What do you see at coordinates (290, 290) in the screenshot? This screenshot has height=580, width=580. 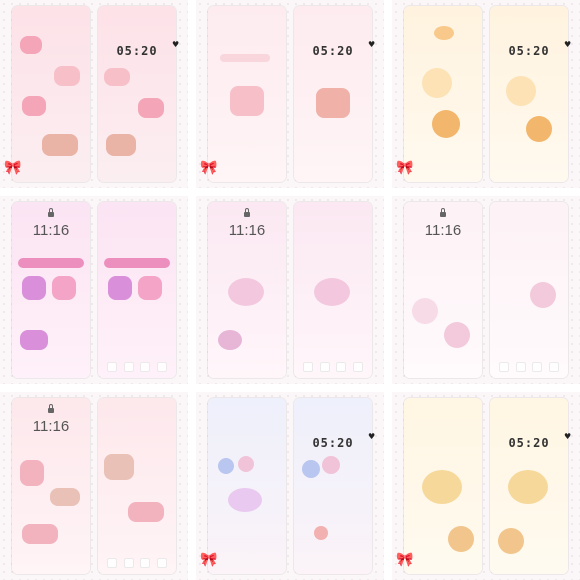 I see `theme-preview-5: 11:16` at bounding box center [290, 290].